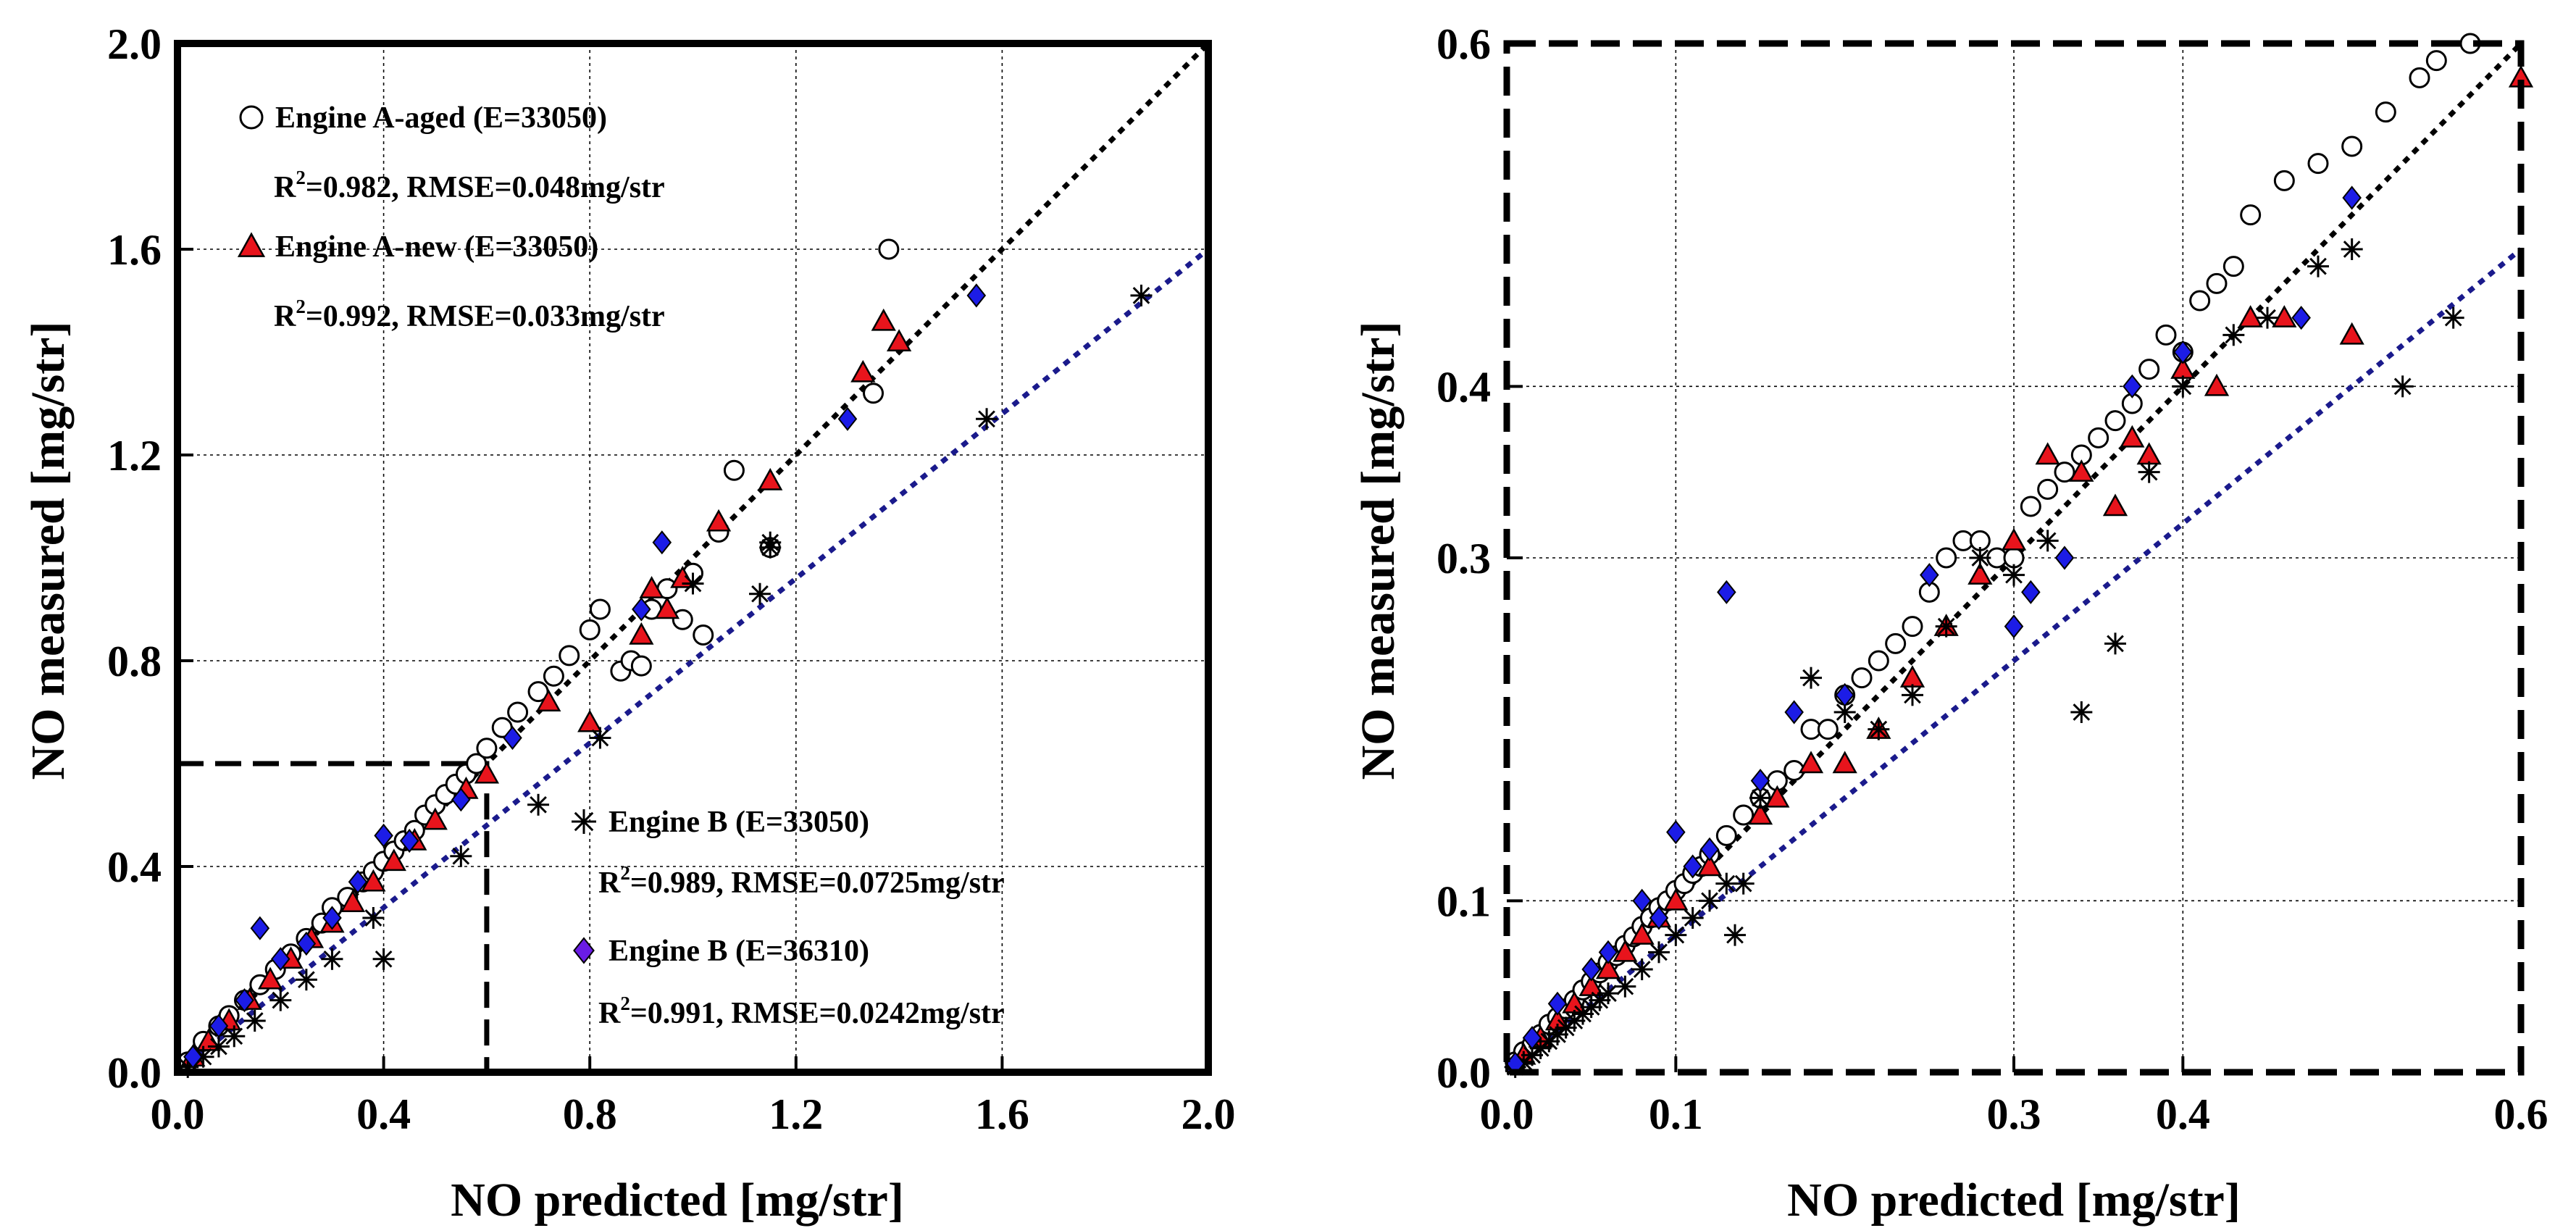  I want to click on legend-stat-rest: =0.991, RMSE=0.0242mg/str, so click(817, 1014).